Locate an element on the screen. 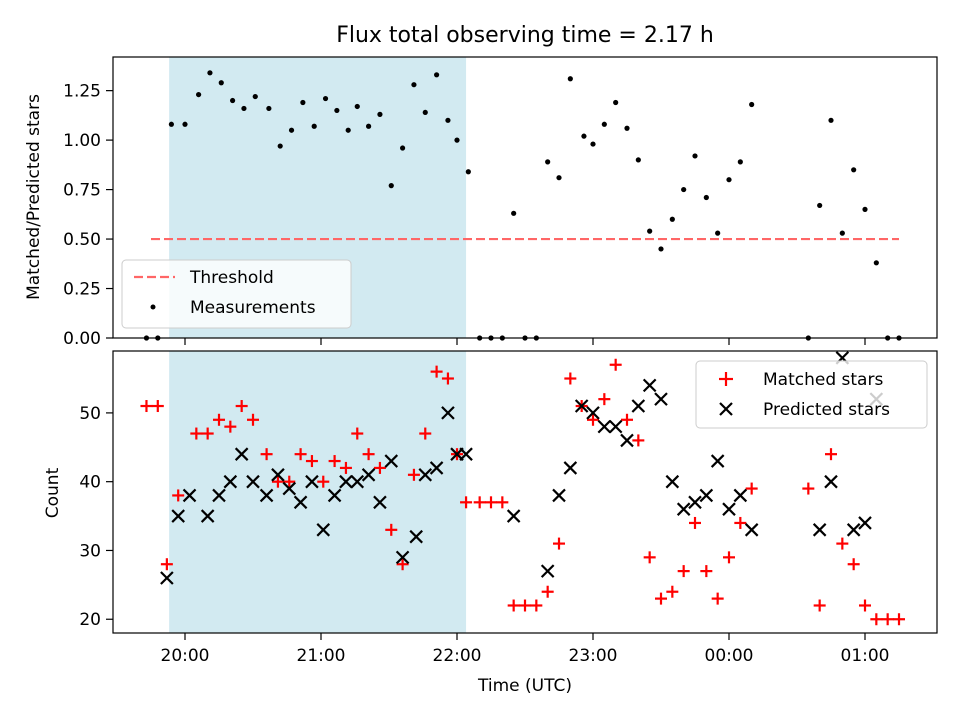 The width and height of the screenshot is (960, 720). top-y-ticks: 0.00 0.25 0.50 0.75 1.00 1.25 is located at coordinates (88, 215).